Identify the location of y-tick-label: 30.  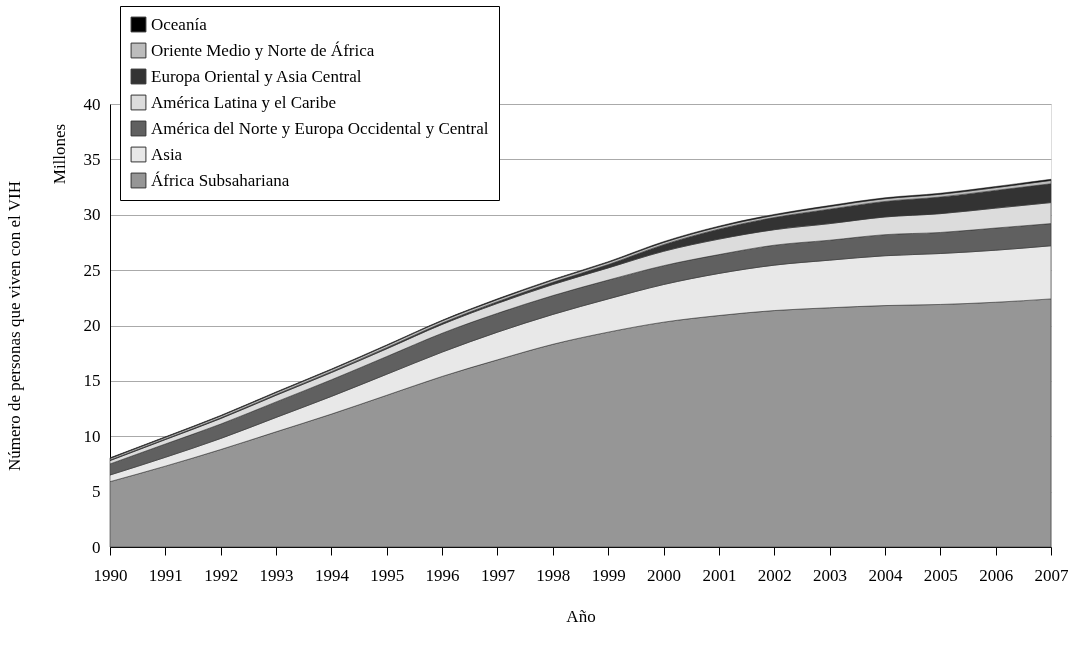
(92, 215).